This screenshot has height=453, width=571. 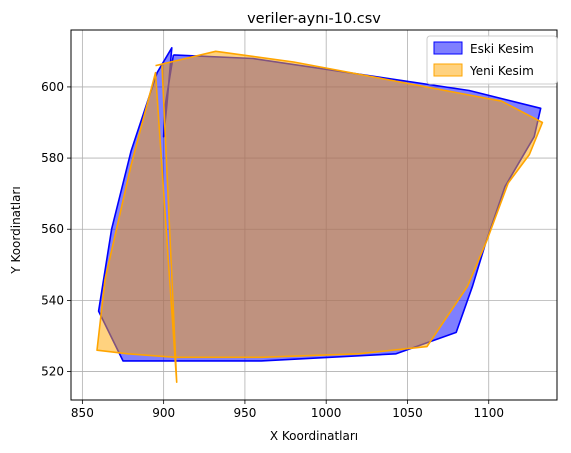 What do you see at coordinates (407, 413) in the screenshot?
I see `x-tick-label: 1050` at bounding box center [407, 413].